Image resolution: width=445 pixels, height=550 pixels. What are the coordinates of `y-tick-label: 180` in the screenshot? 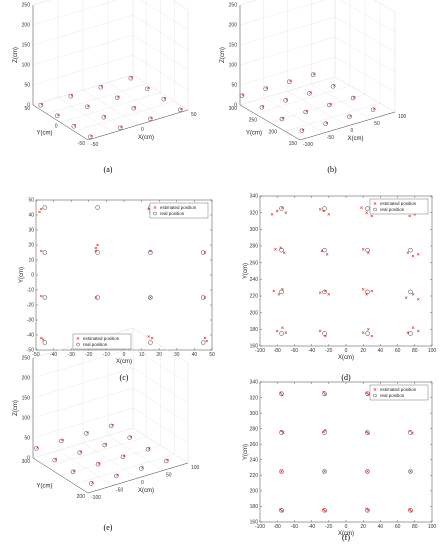 It's located at (254, 507).